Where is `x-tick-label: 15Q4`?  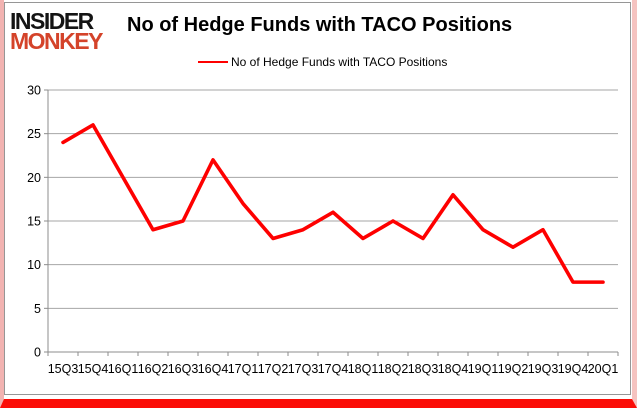 x-tick-label: 15Q4 is located at coordinates (93, 369).